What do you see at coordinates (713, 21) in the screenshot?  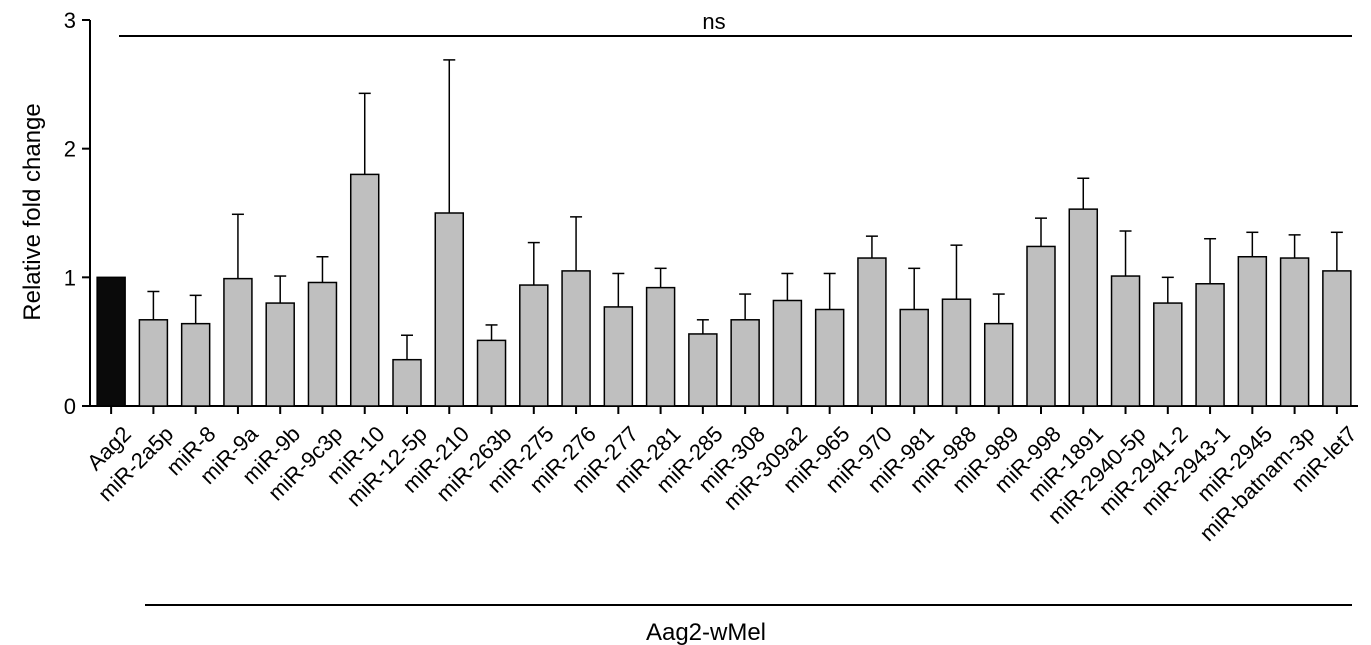 I see `significance-label: ns` at bounding box center [713, 21].